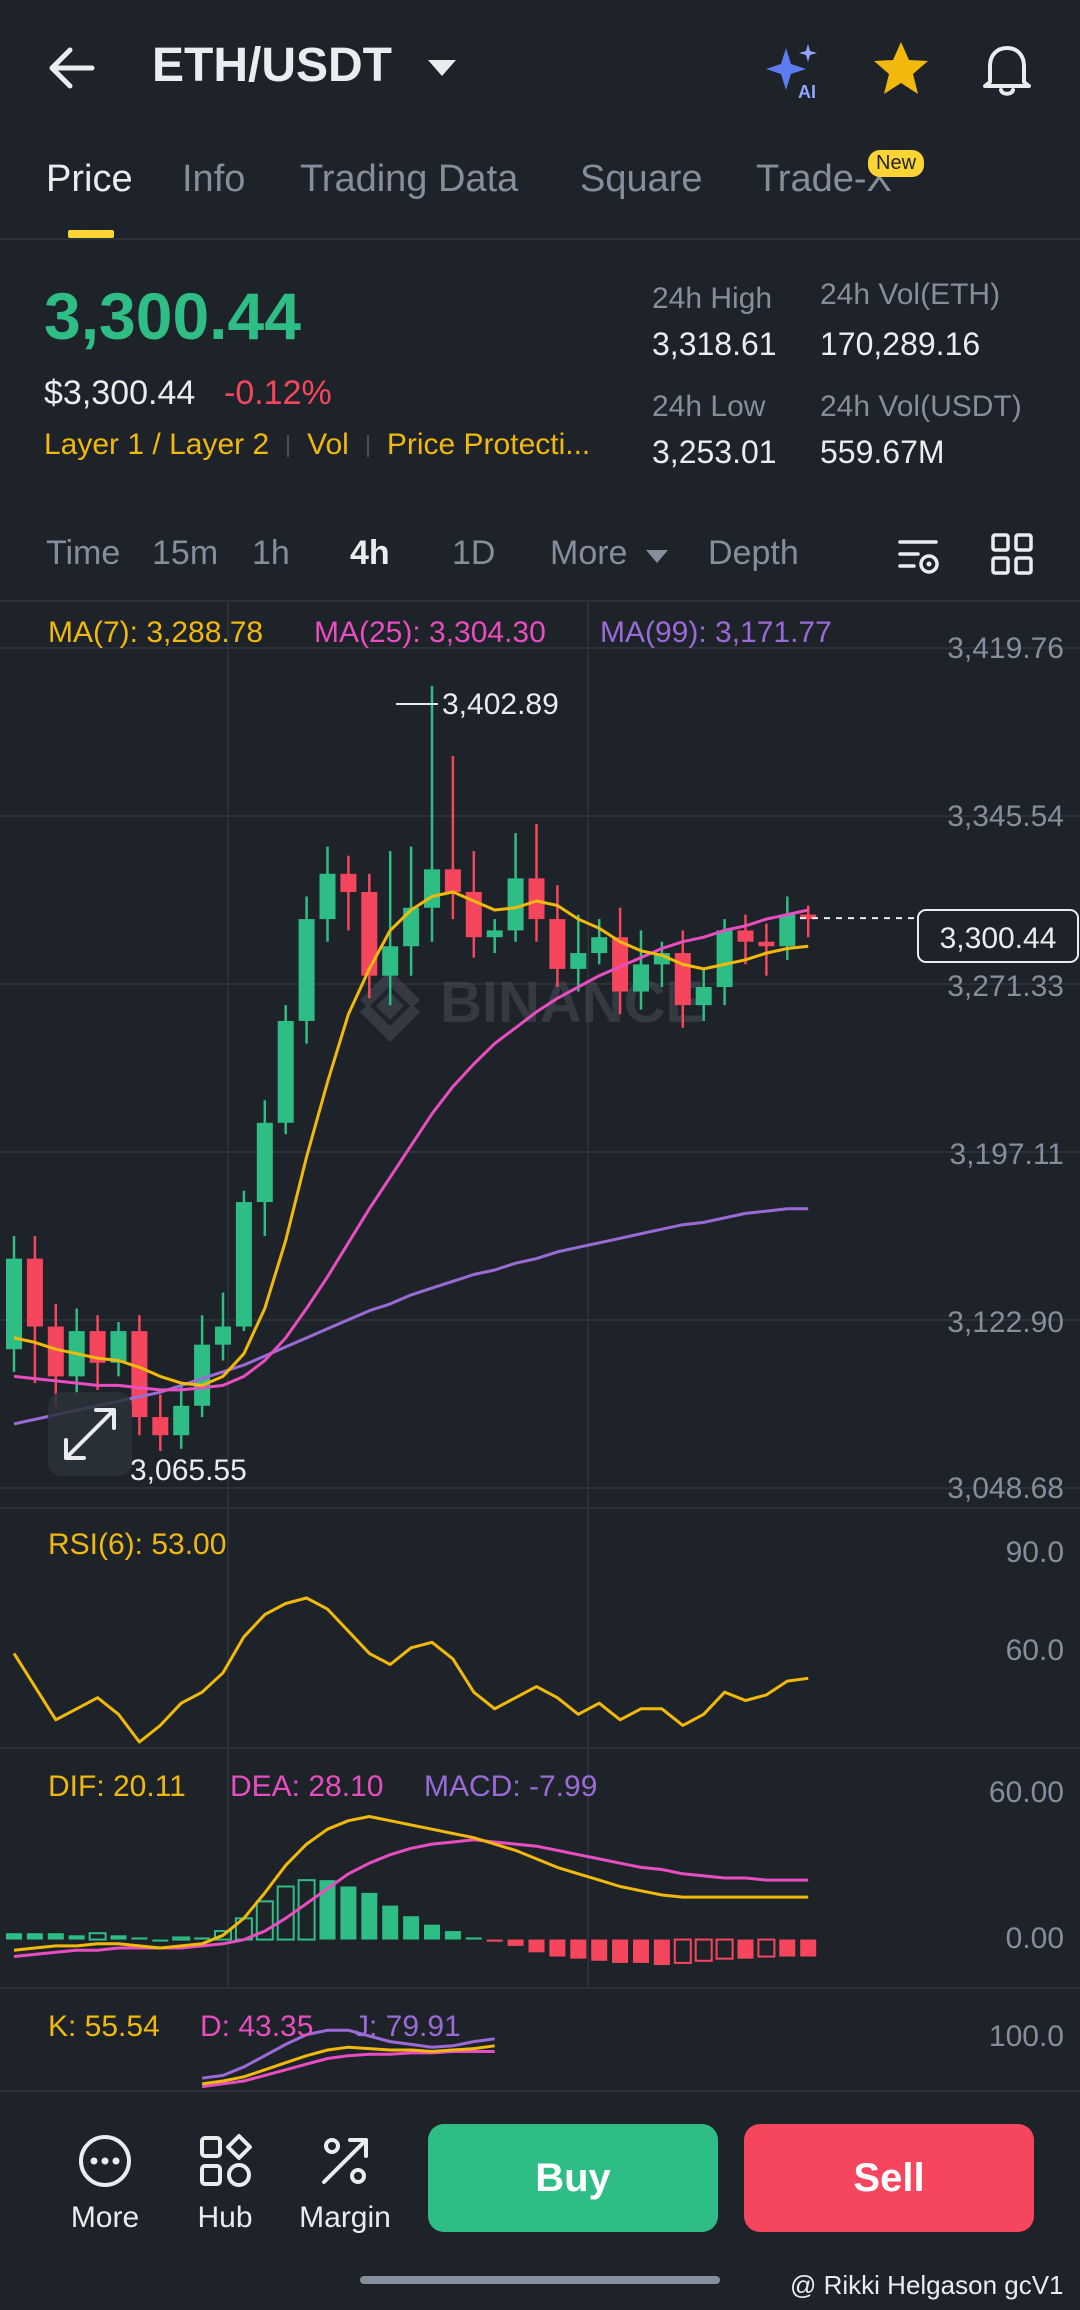  I want to click on tab-info: Info, so click(214, 179).